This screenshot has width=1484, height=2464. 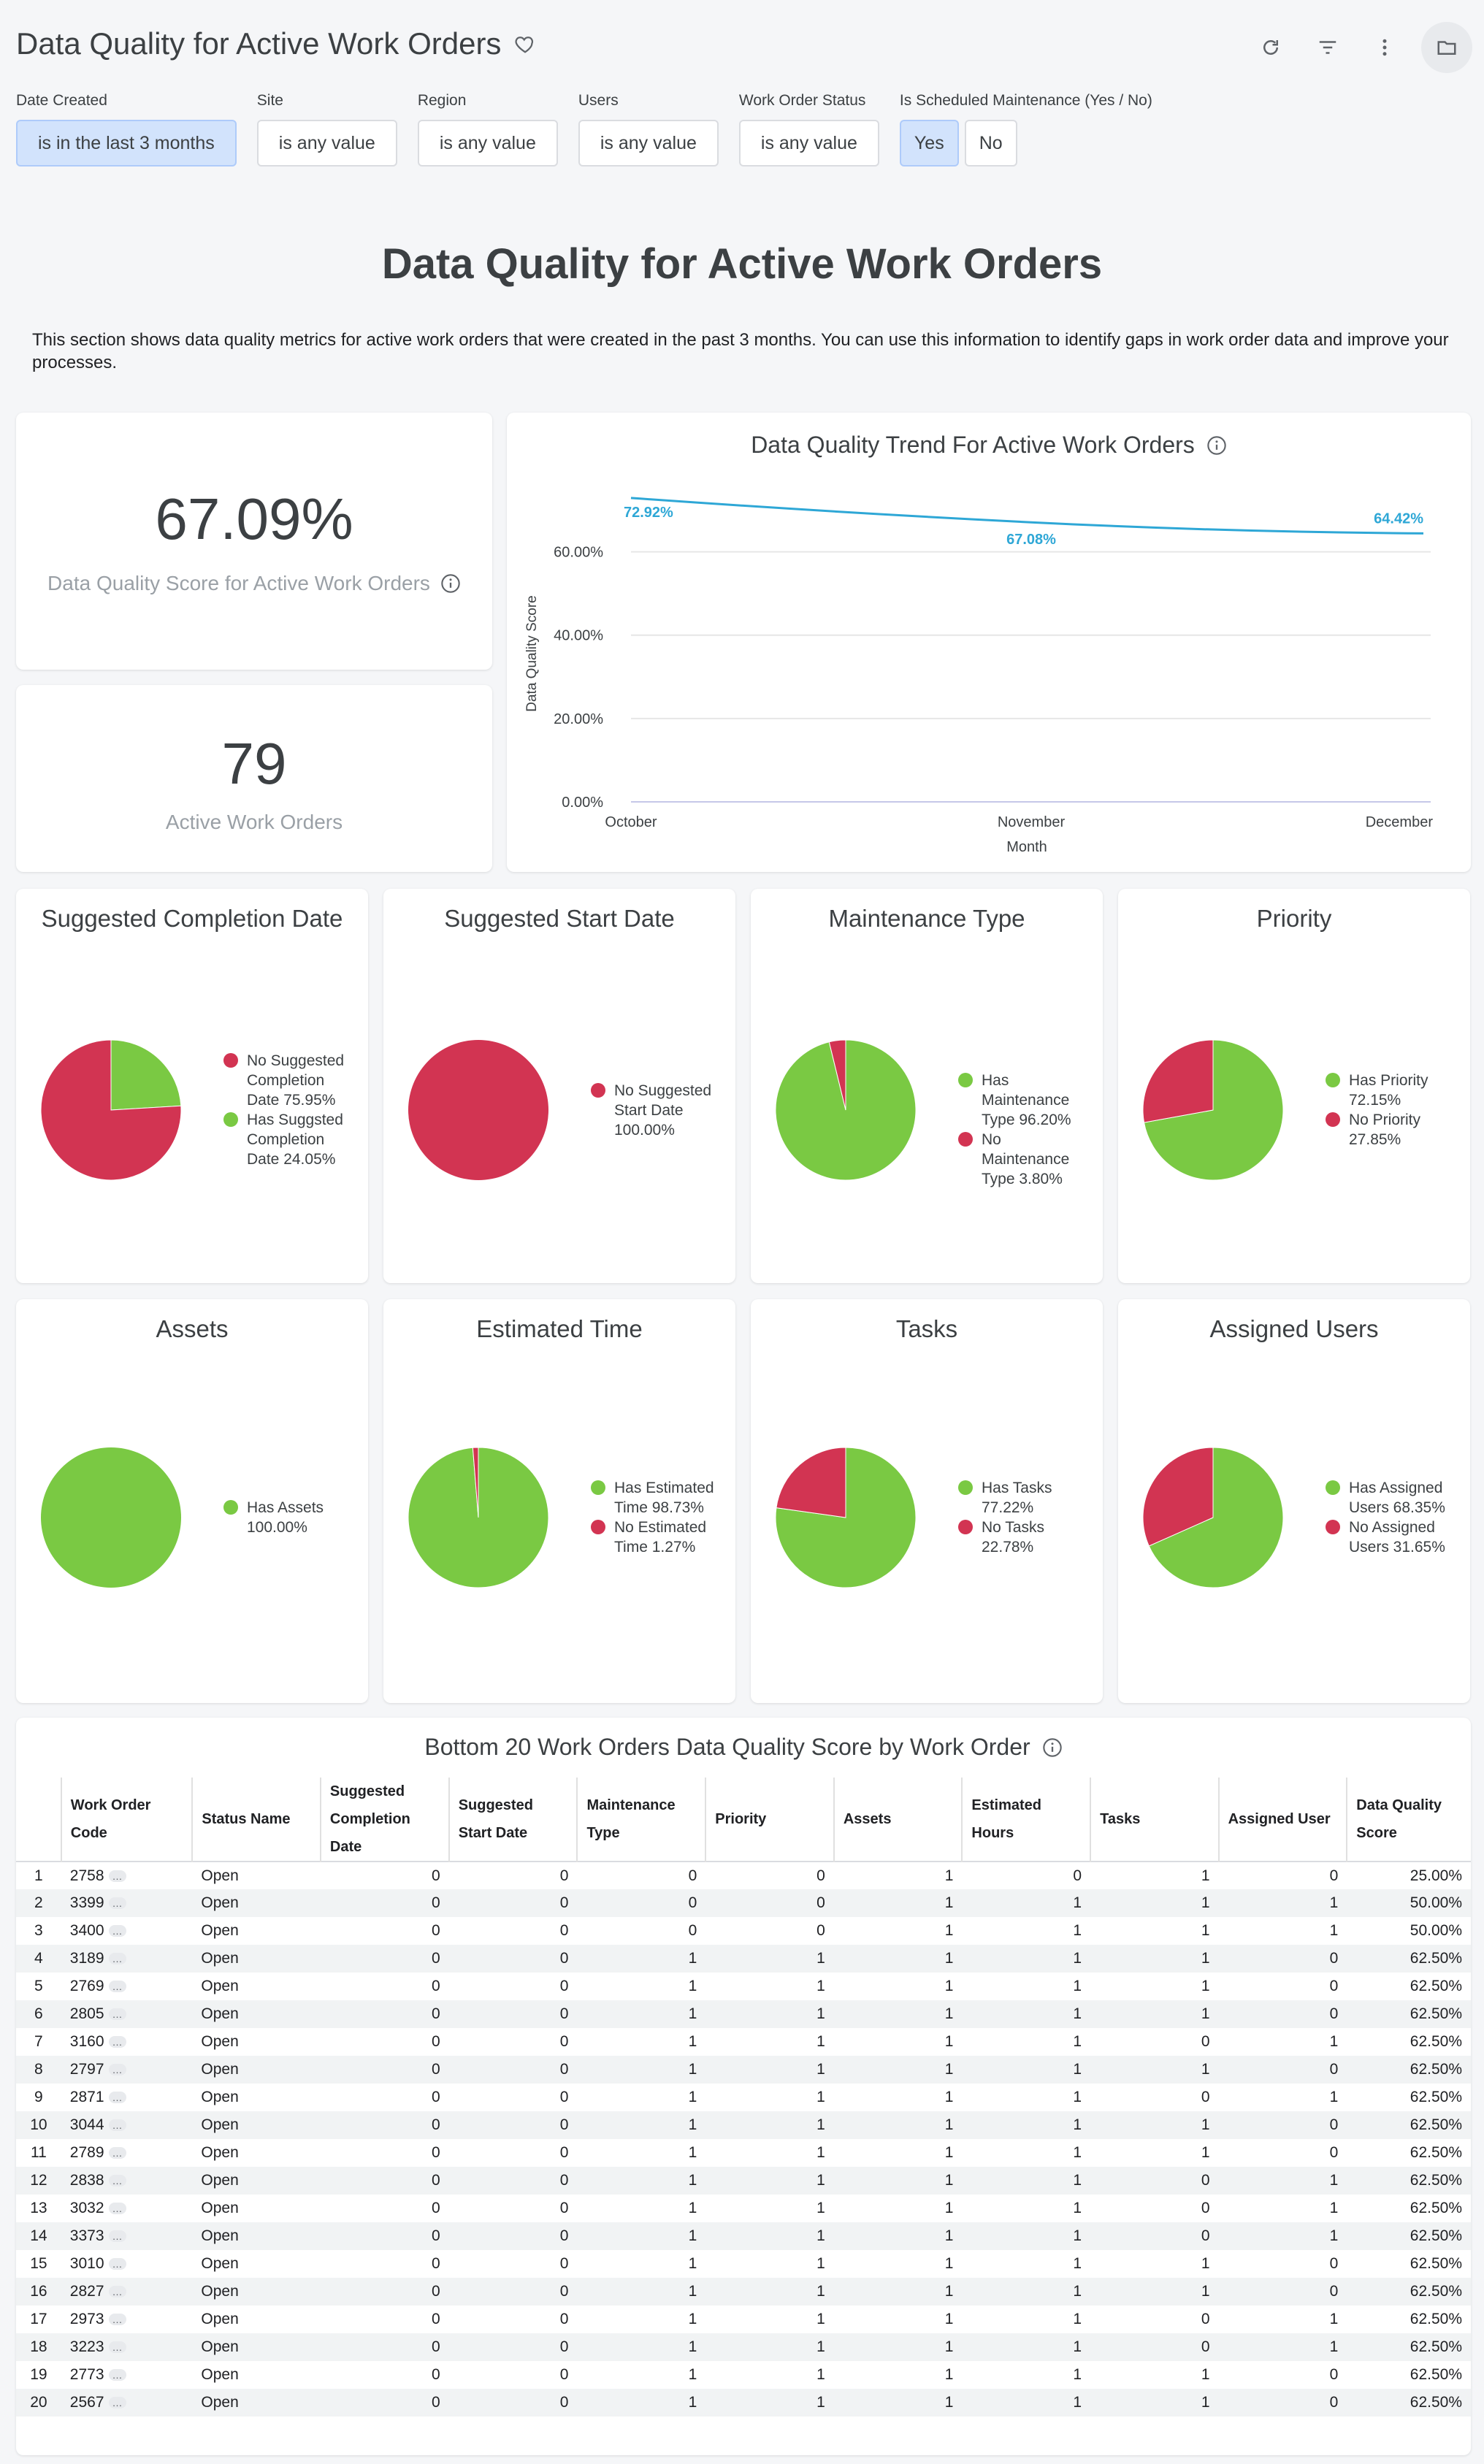 I want to click on column-header: Status Name, so click(x=256, y=1820).